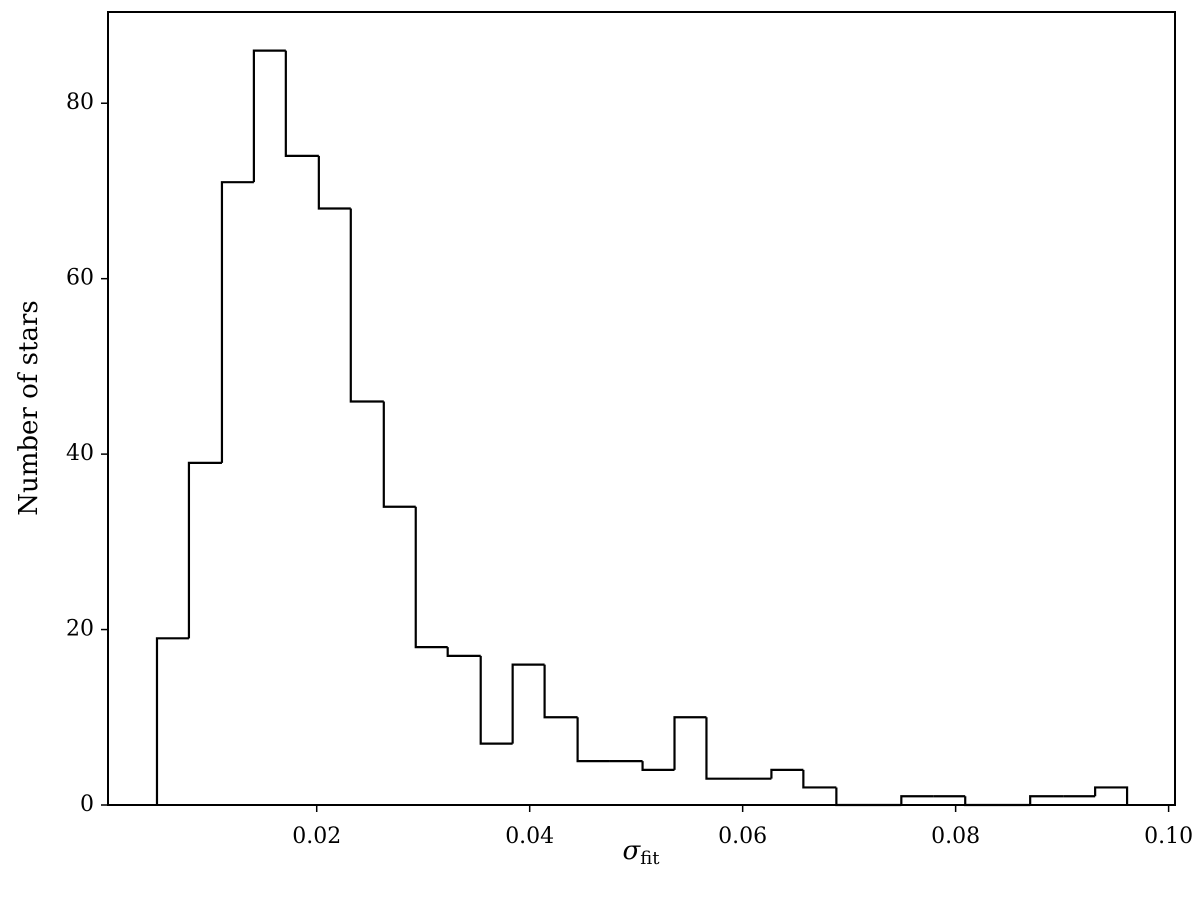 Image resolution: width=1200 pixels, height=897 pixels. Describe the element at coordinates (955, 836) in the screenshot. I see `x-tick-label: 0.08` at that location.